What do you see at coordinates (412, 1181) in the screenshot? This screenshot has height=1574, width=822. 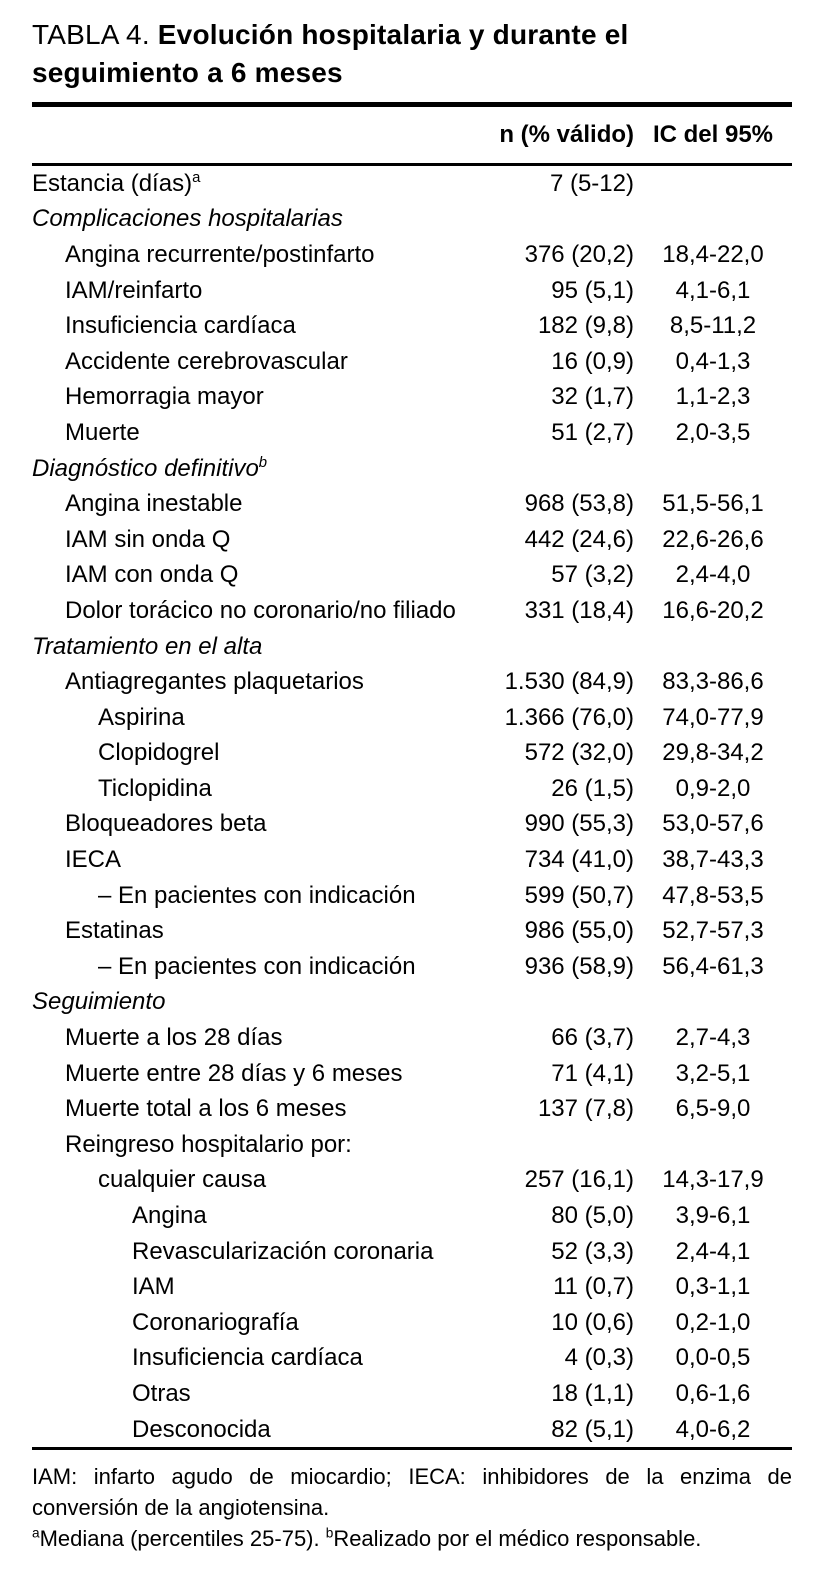 I see `table-row: cualquier causa 257 (16,1) 14,3-17,9` at bounding box center [412, 1181].